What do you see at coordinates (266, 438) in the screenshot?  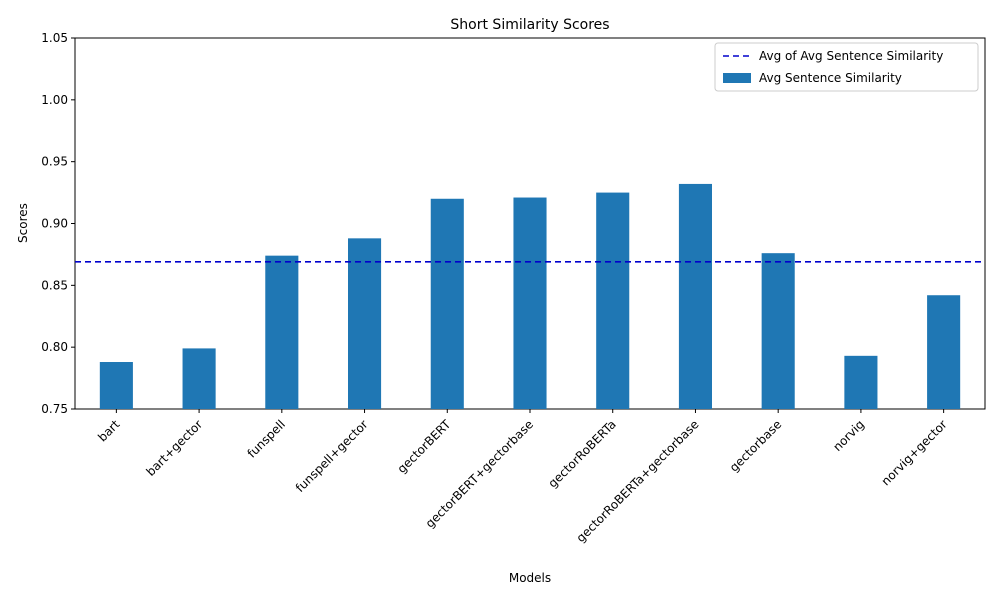 I see `x-tick-label: funspell` at bounding box center [266, 438].